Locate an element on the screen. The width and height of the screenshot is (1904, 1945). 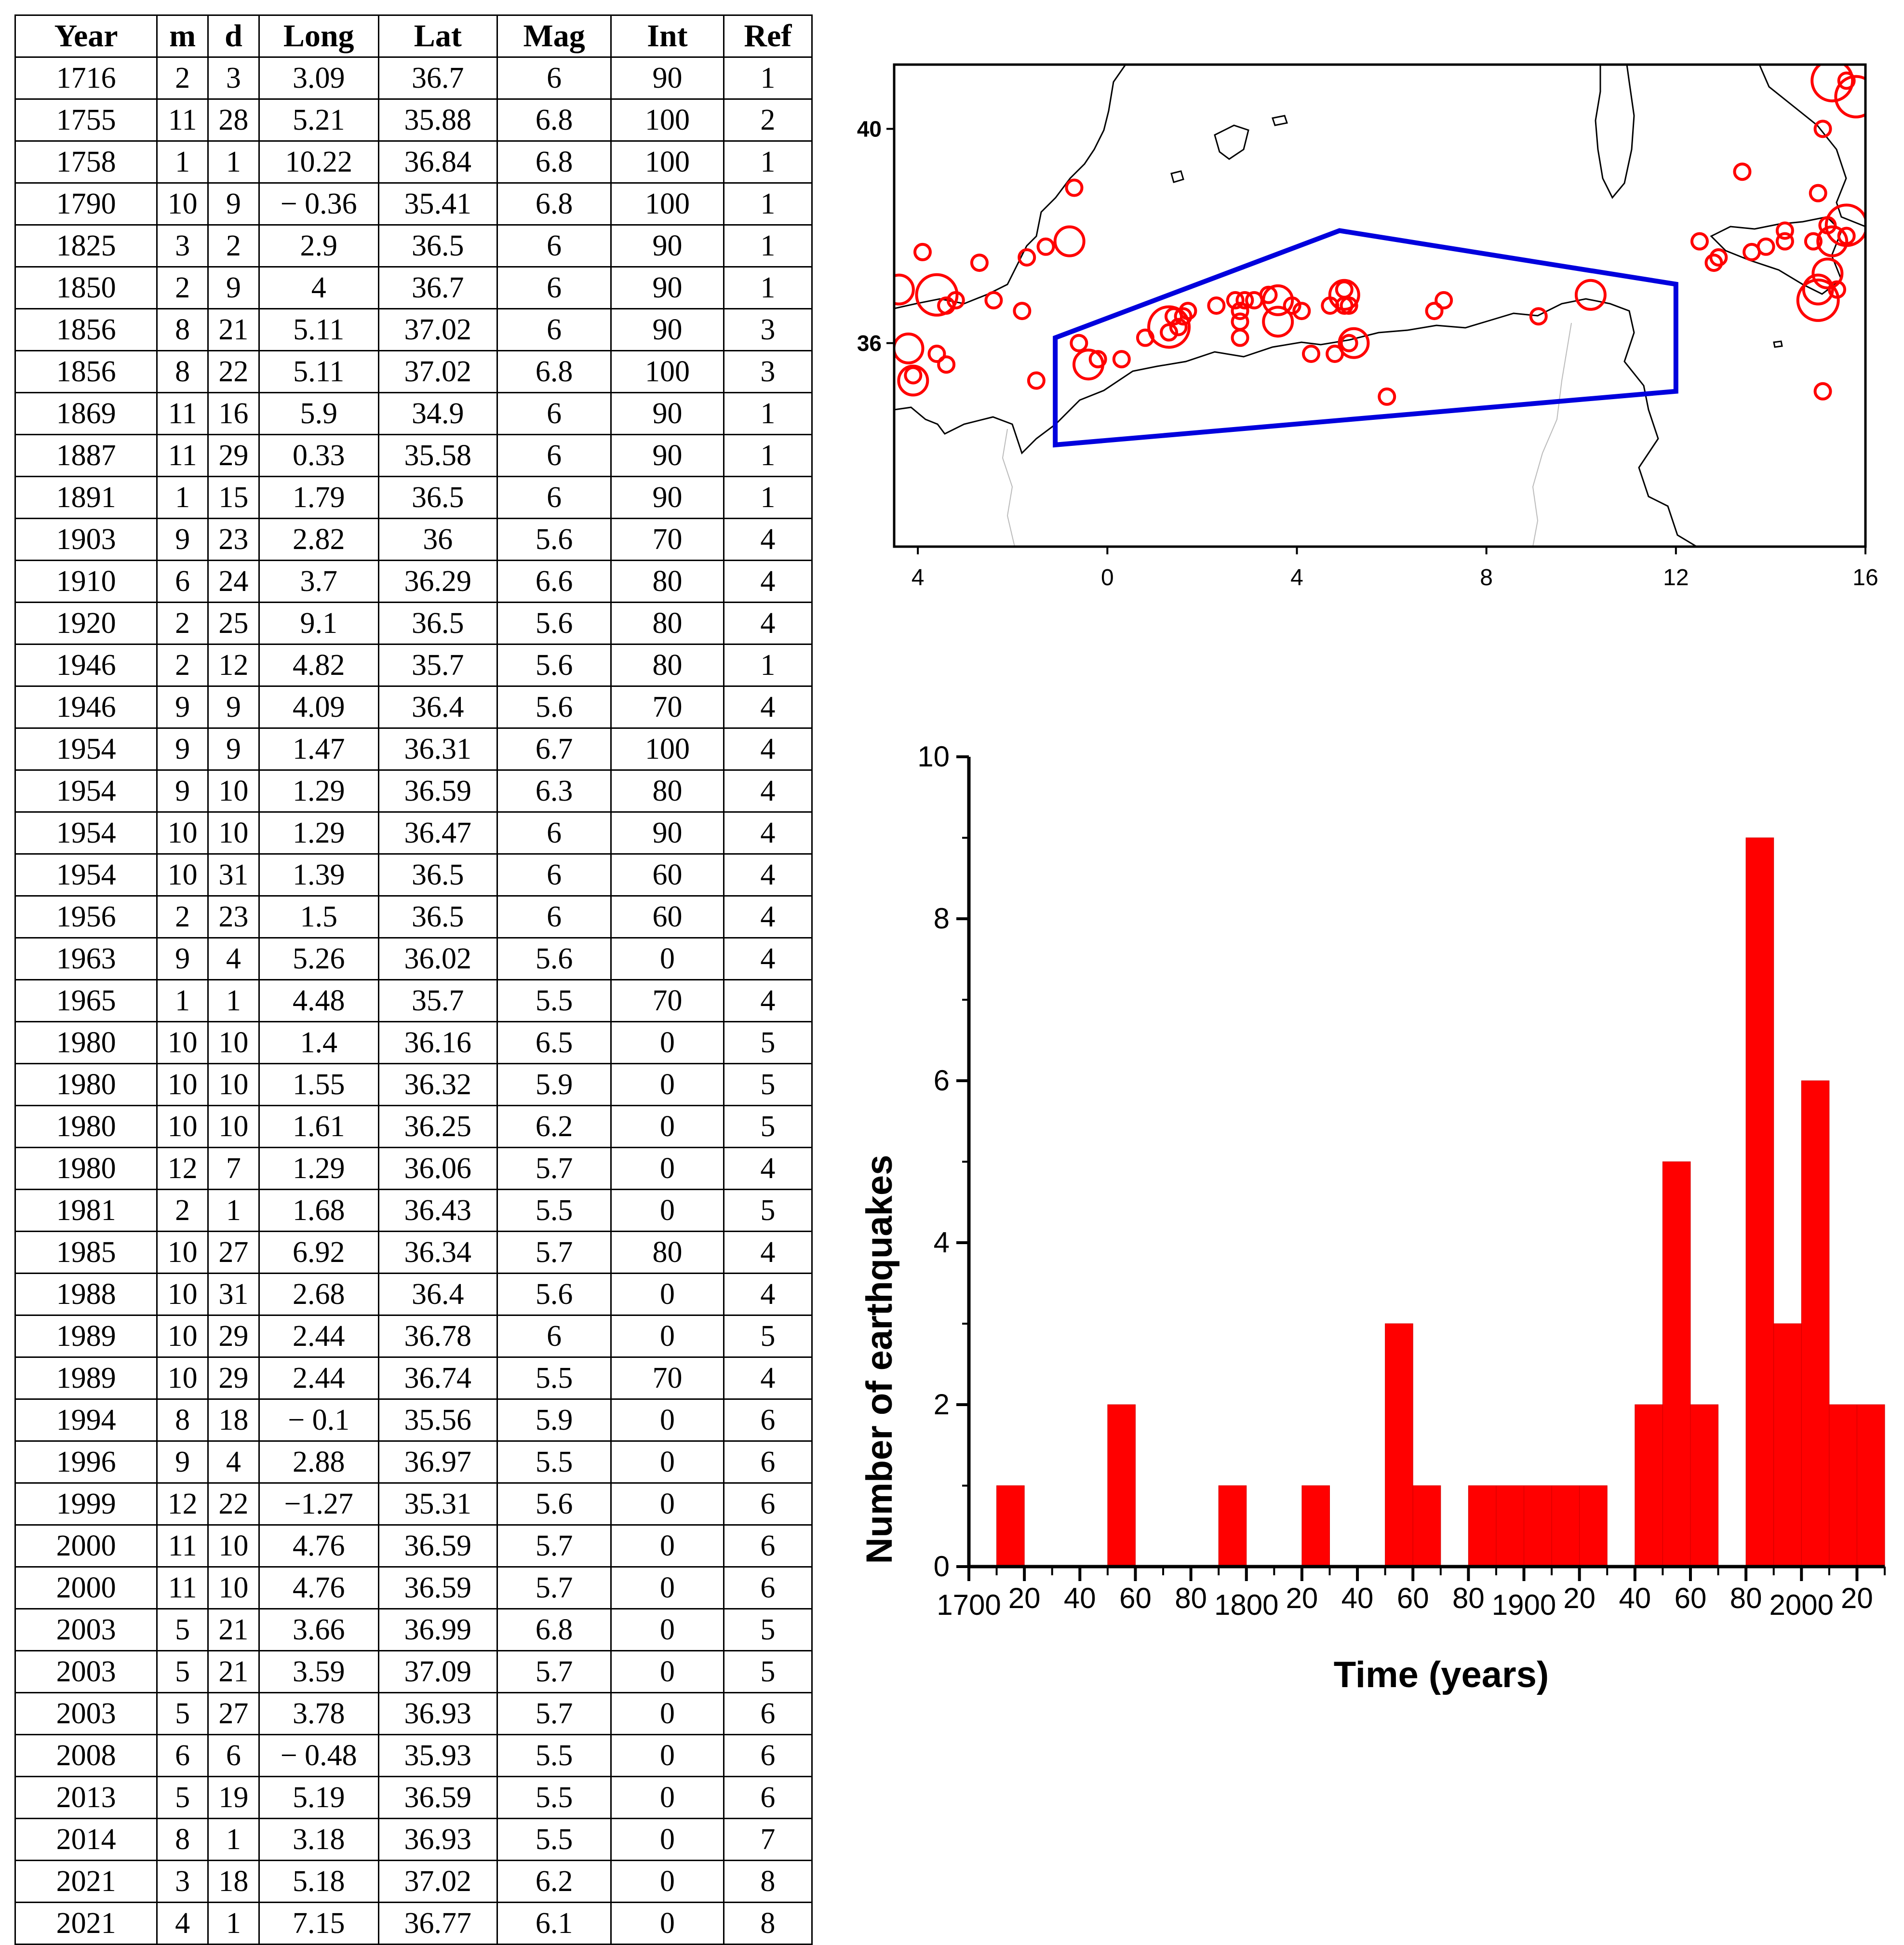
cell-magnitude: 6.8 is located at coordinates (554, 204).